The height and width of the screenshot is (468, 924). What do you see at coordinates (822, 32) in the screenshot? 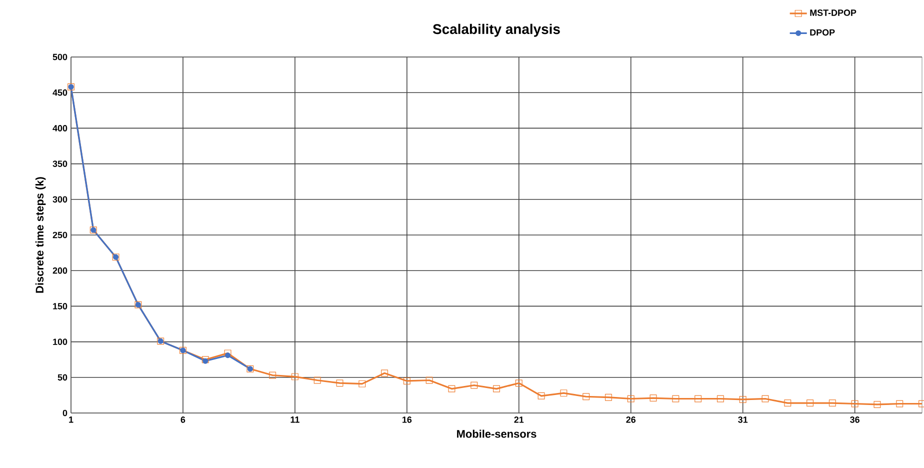
I see `legend-label: DPOP` at bounding box center [822, 32].